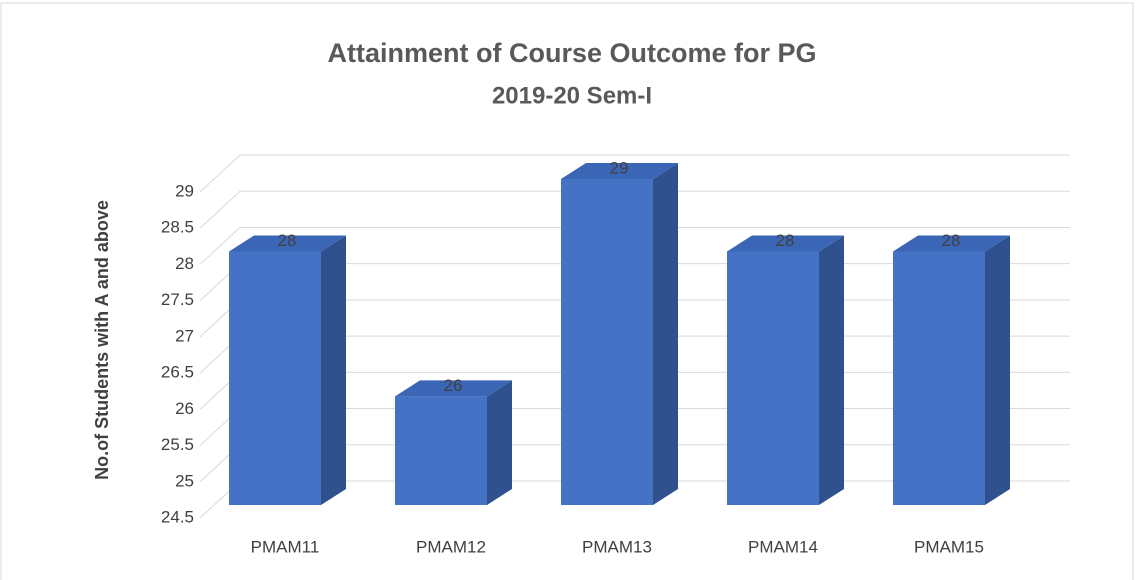 The height and width of the screenshot is (580, 1145). Describe the element at coordinates (572, 95) in the screenshot. I see `chart-subtitle: 2019-20 Sem-I` at that location.